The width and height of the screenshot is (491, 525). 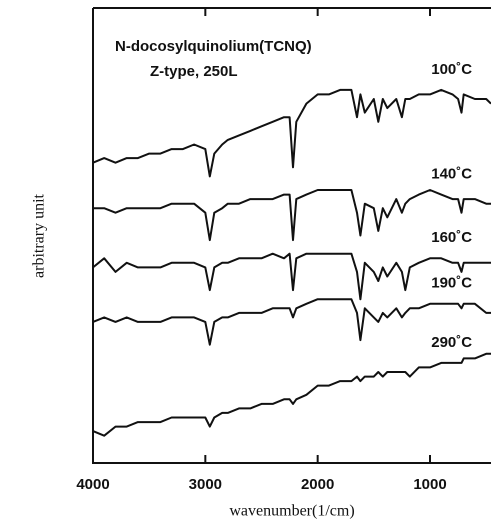 I want to click on x-tick-label: 1000, so click(x=429, y=484).